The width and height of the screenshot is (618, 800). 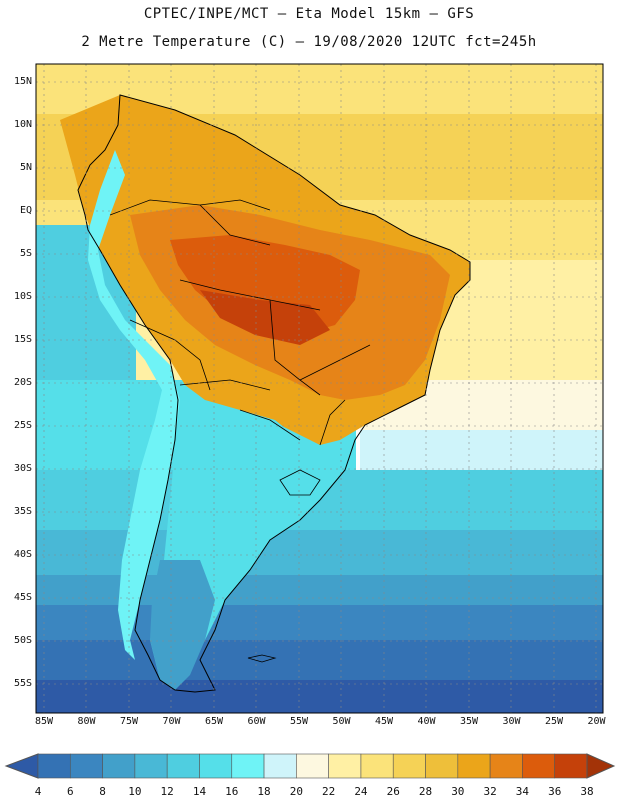 What do you see at coordinates (265, 317) in the screenshot?
I see `continent-core` at bounding box center [265, 317].